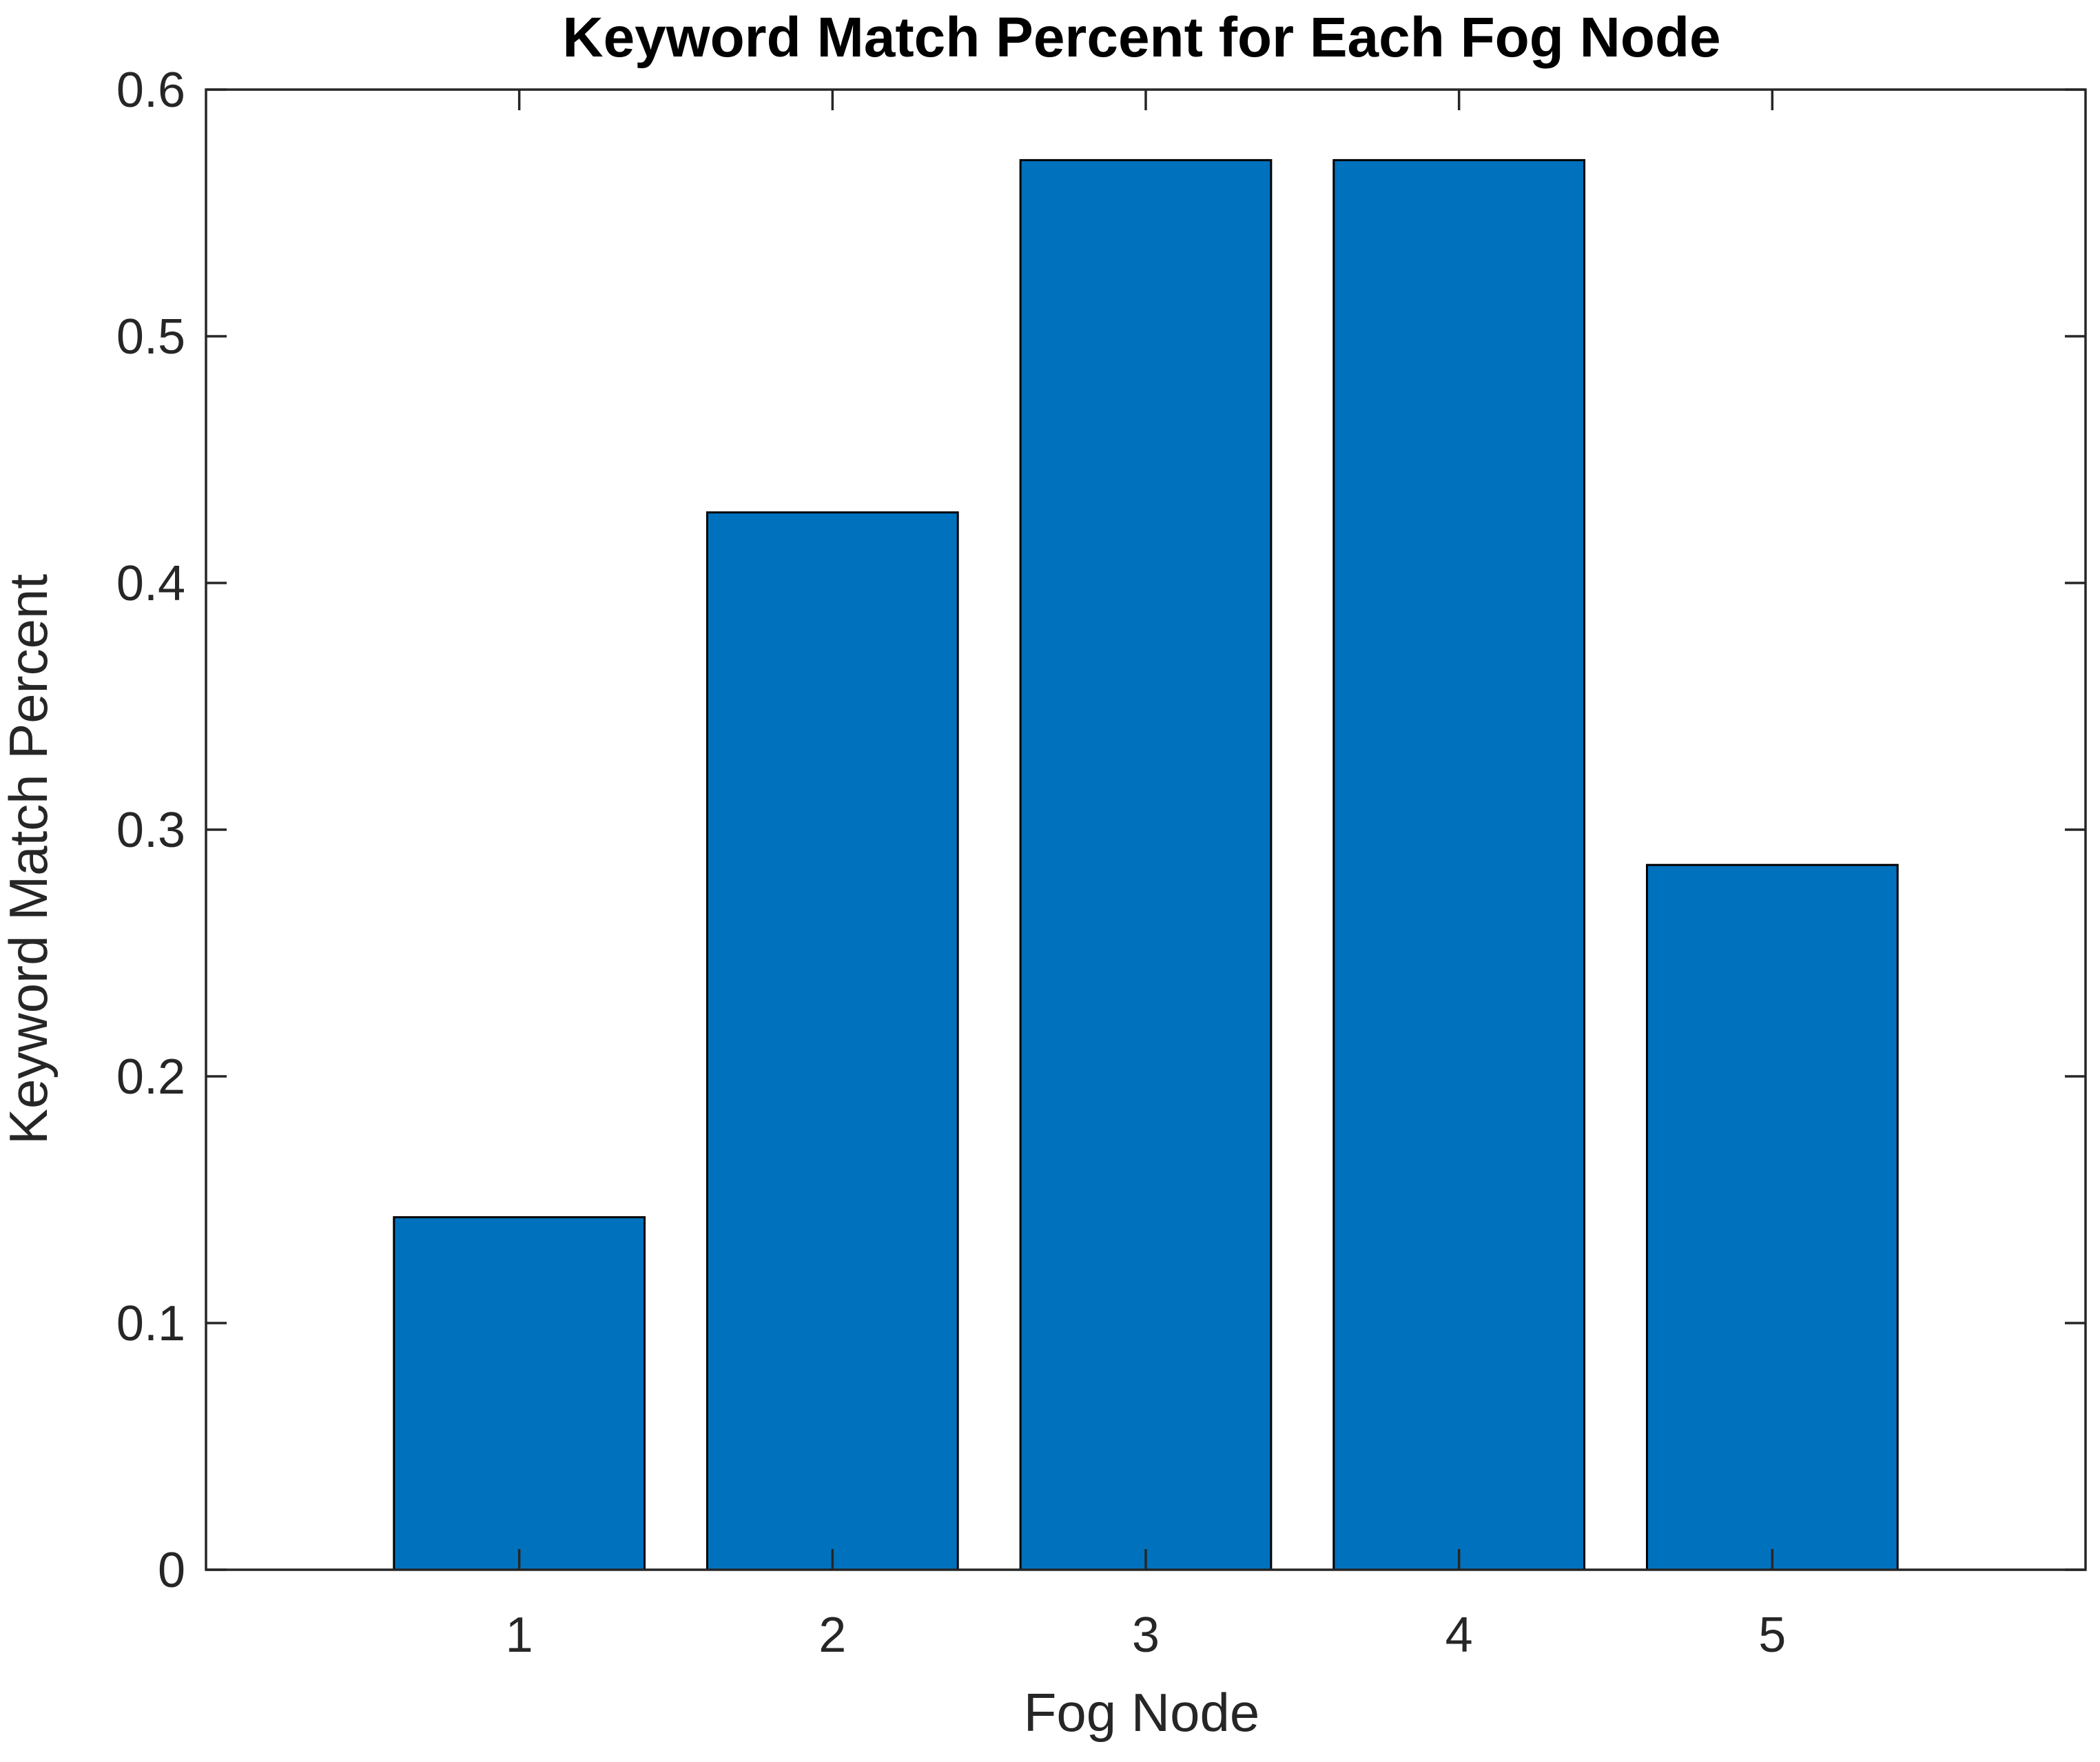 The height and width of the screenshot is (1762, 2100). What do you see at coordinates (171, 1570) in the screenshot?
I see `y-tick-label: 0` at bounding box center [171, 1570].